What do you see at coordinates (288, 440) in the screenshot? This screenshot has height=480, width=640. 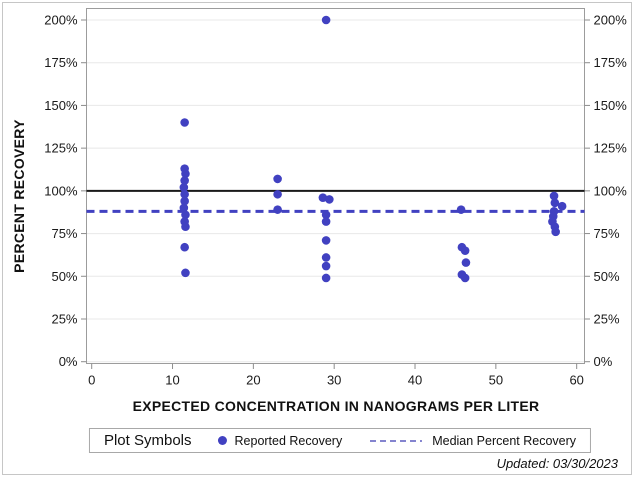 I see `legend-entry-label: Reported Recovery` at bounding box center [288, 440].